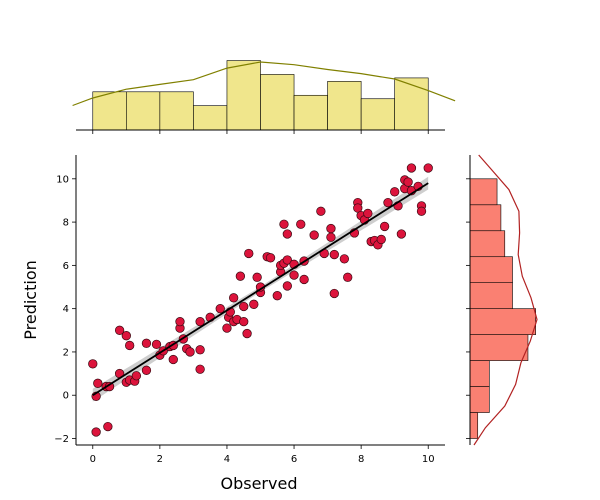 This screenshot has width=600, height=500. Describe the element at coordinates (259, 483) in the screenshot. I see `x-axis-title: Observed` at that location.